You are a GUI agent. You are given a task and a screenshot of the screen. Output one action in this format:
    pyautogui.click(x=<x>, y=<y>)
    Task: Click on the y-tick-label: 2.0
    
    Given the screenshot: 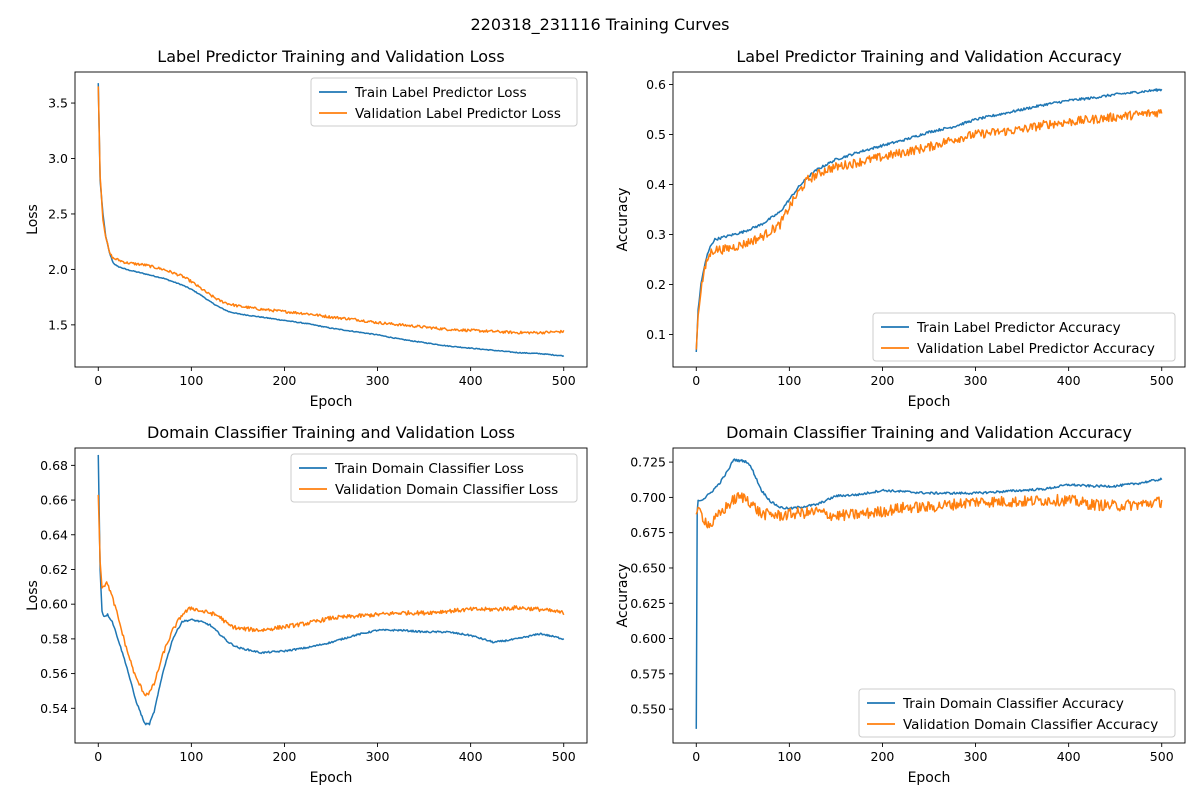 What is the action you would take?
    pyautogui.click(x=58, y=269)
    